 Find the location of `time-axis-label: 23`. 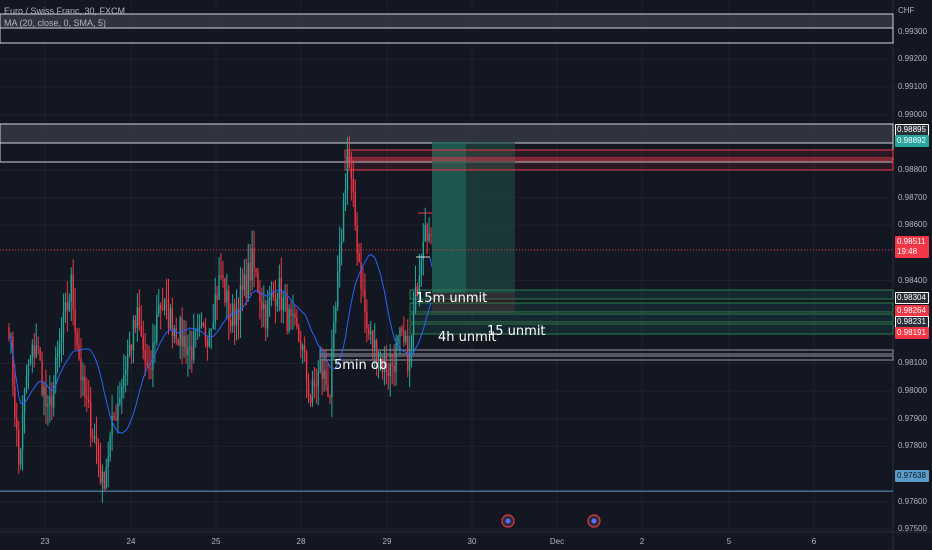

time-axis-label: 23 is located at coordinates (45, 541).